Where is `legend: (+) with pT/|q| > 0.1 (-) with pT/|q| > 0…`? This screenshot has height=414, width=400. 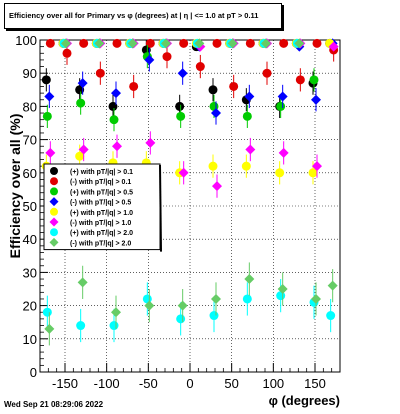
legend: (+) with pT/|q| > 0.1 (-) with pT/|q| > 0… is located at coordinates (102, 207).